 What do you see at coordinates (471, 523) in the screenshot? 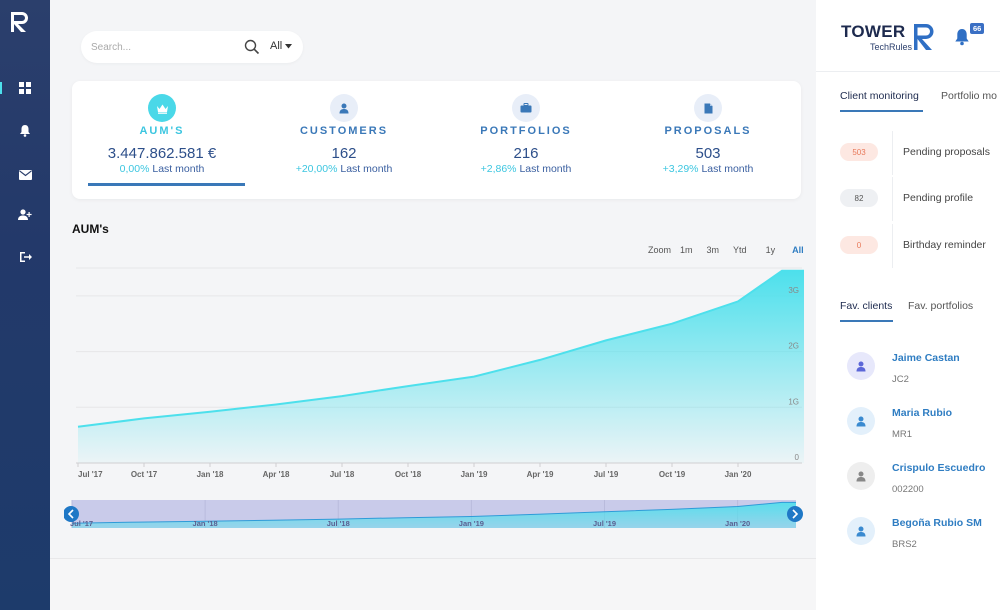
I see `navigator-tick-label: Jan '19` at bounding box center [471, 523].